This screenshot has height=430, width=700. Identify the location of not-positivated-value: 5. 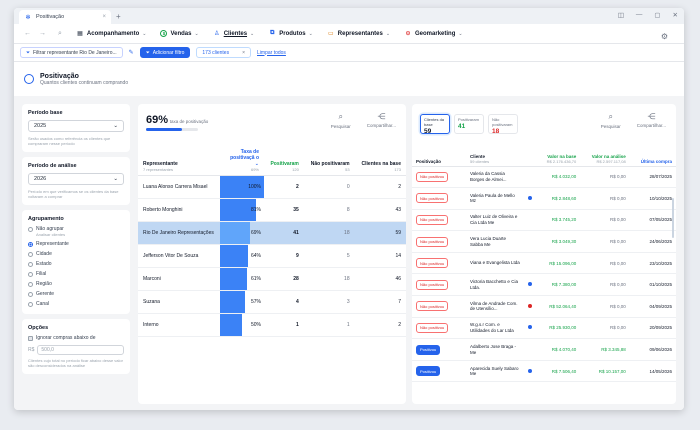
(329, 256).